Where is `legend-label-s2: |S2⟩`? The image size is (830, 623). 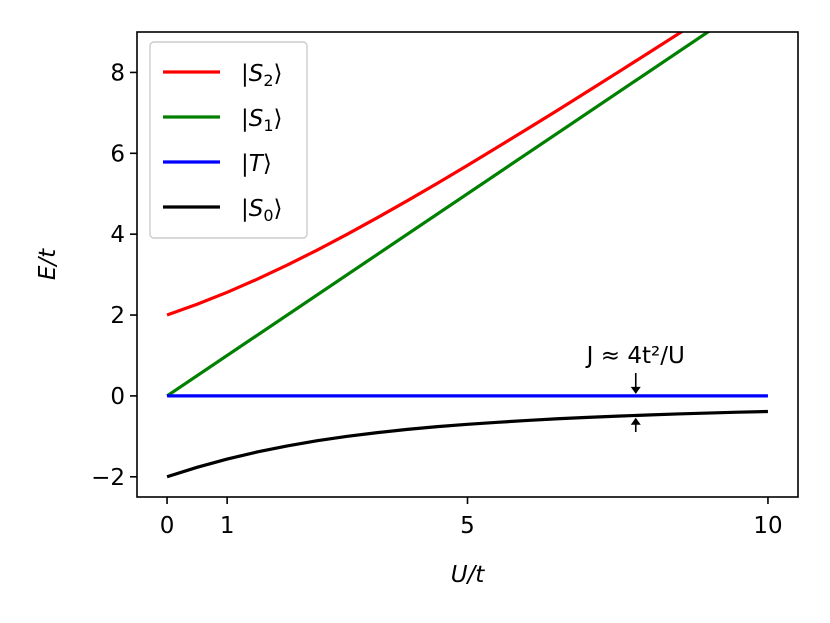 legend-label-s2: |S2⟩ is located at coordinates (262, 75).